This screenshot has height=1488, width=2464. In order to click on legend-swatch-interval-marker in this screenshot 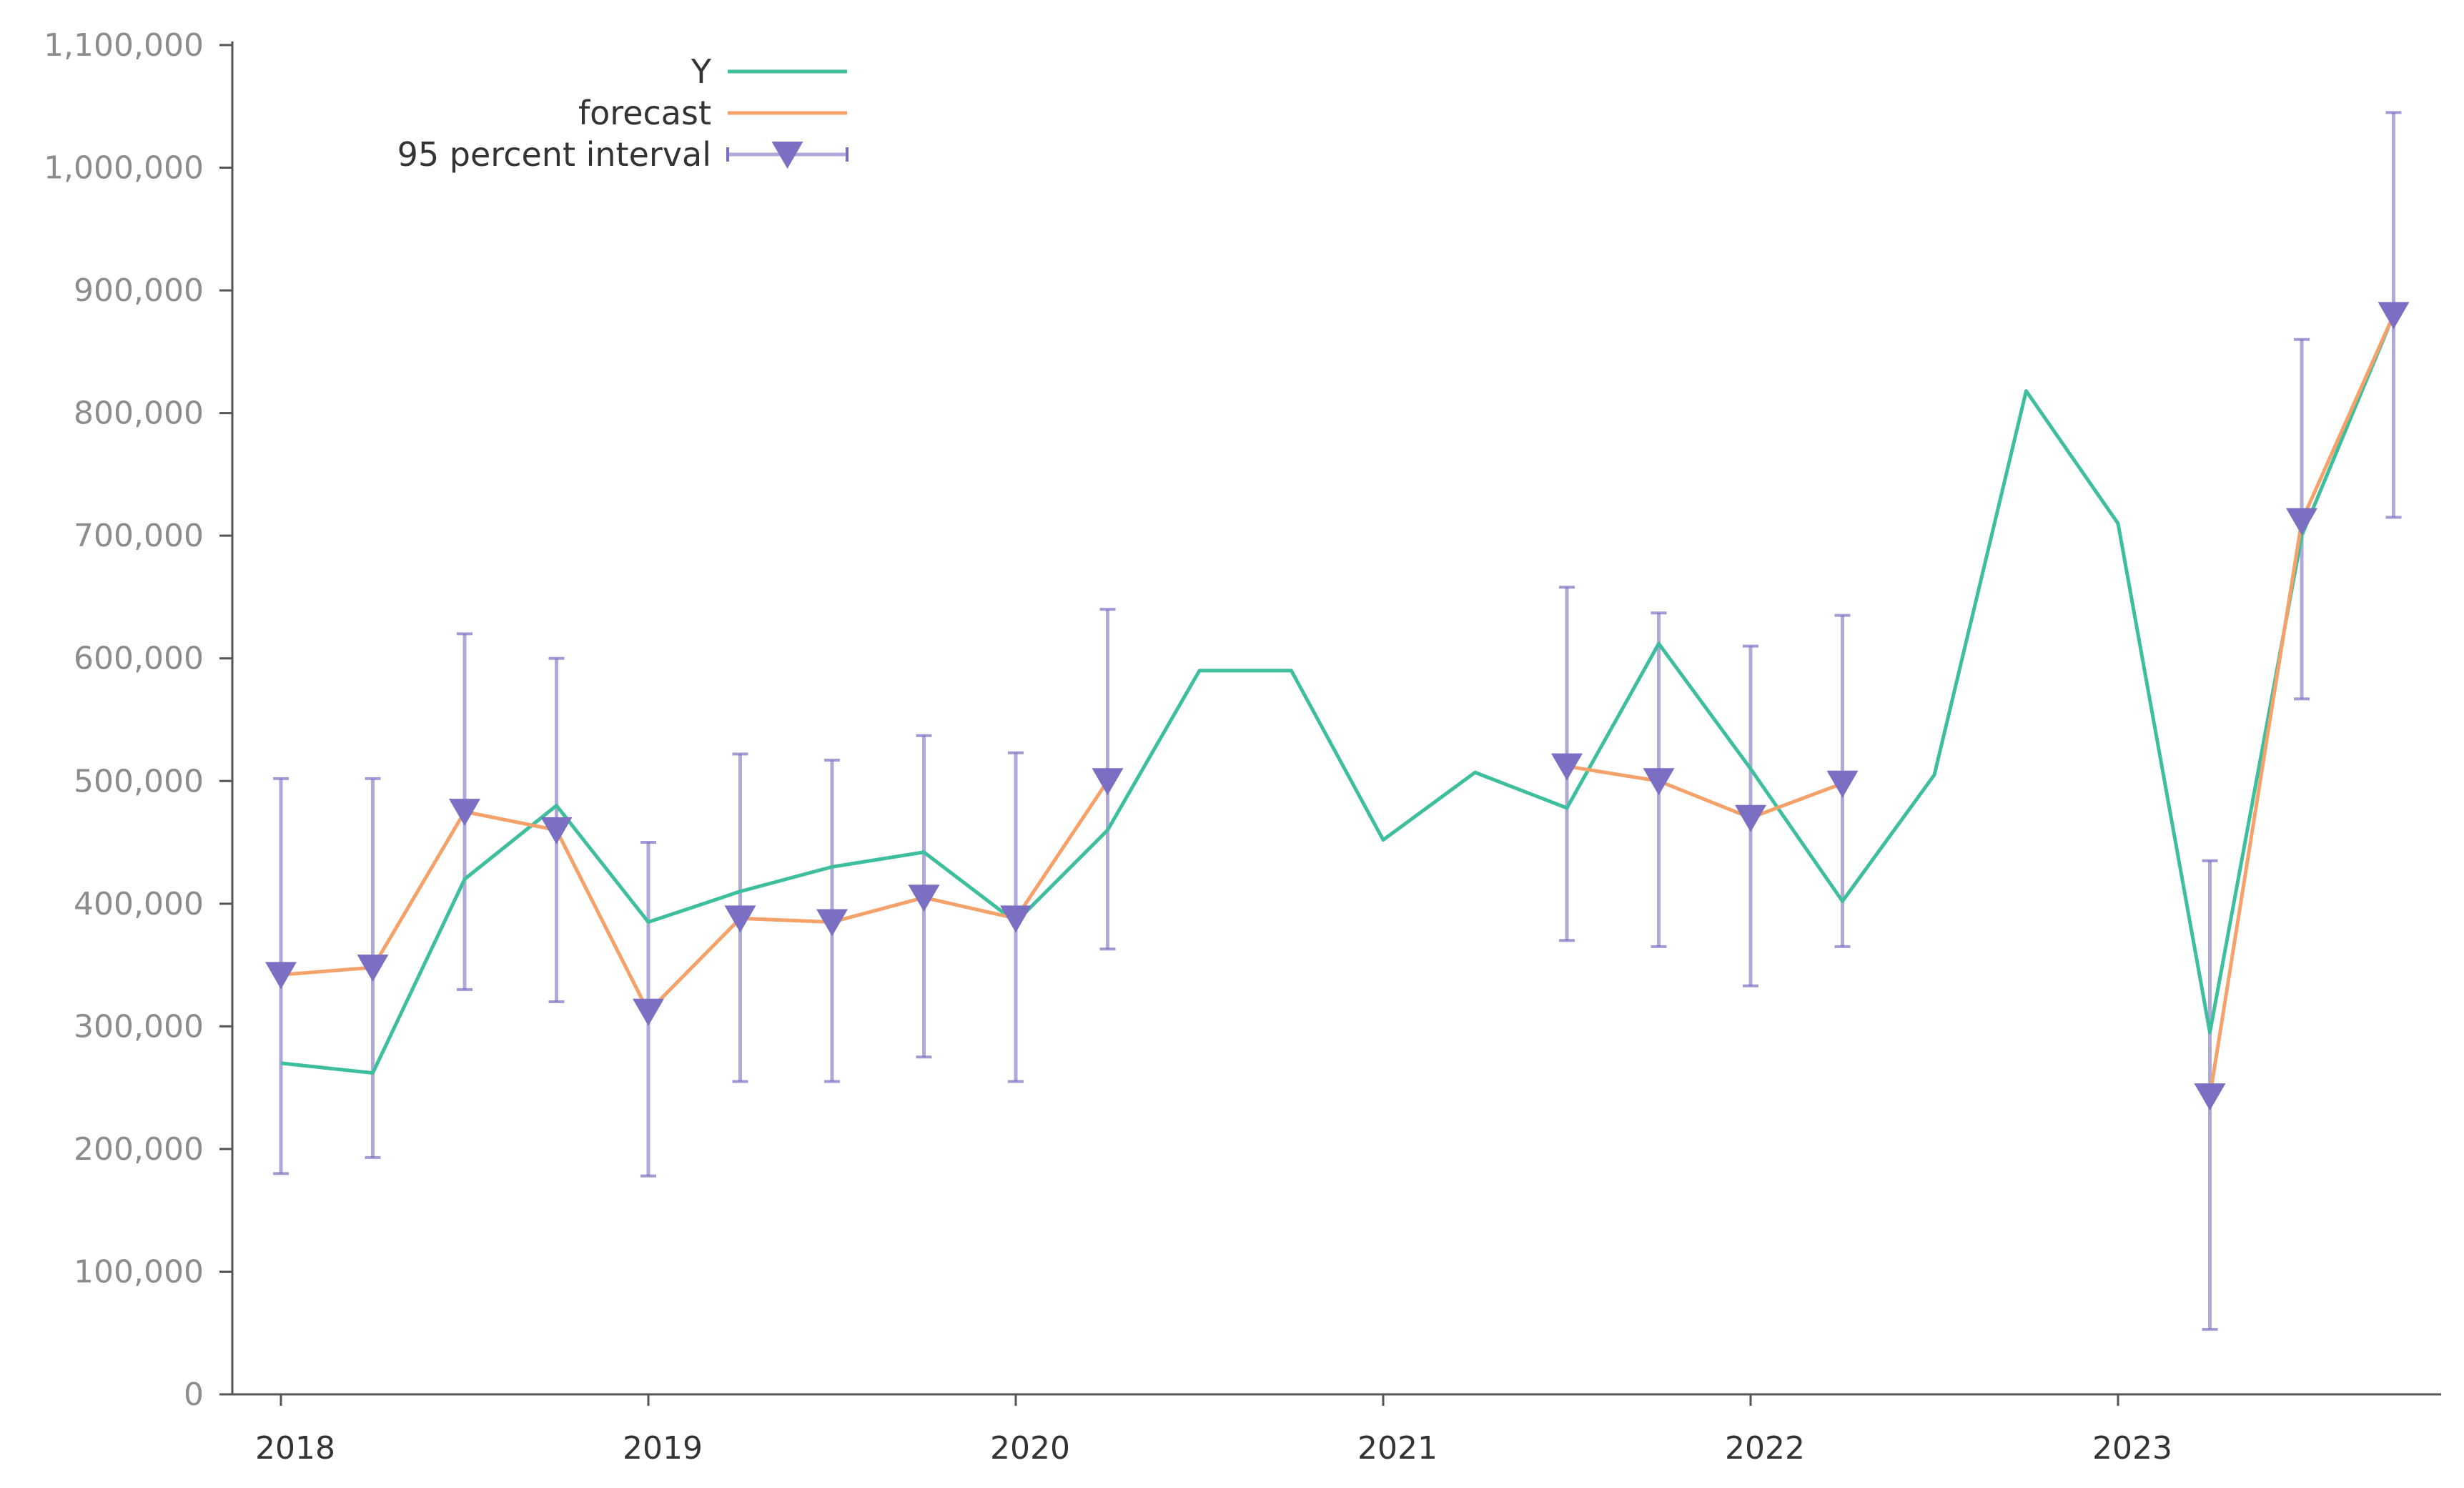, I will do `click(787, 155)`.